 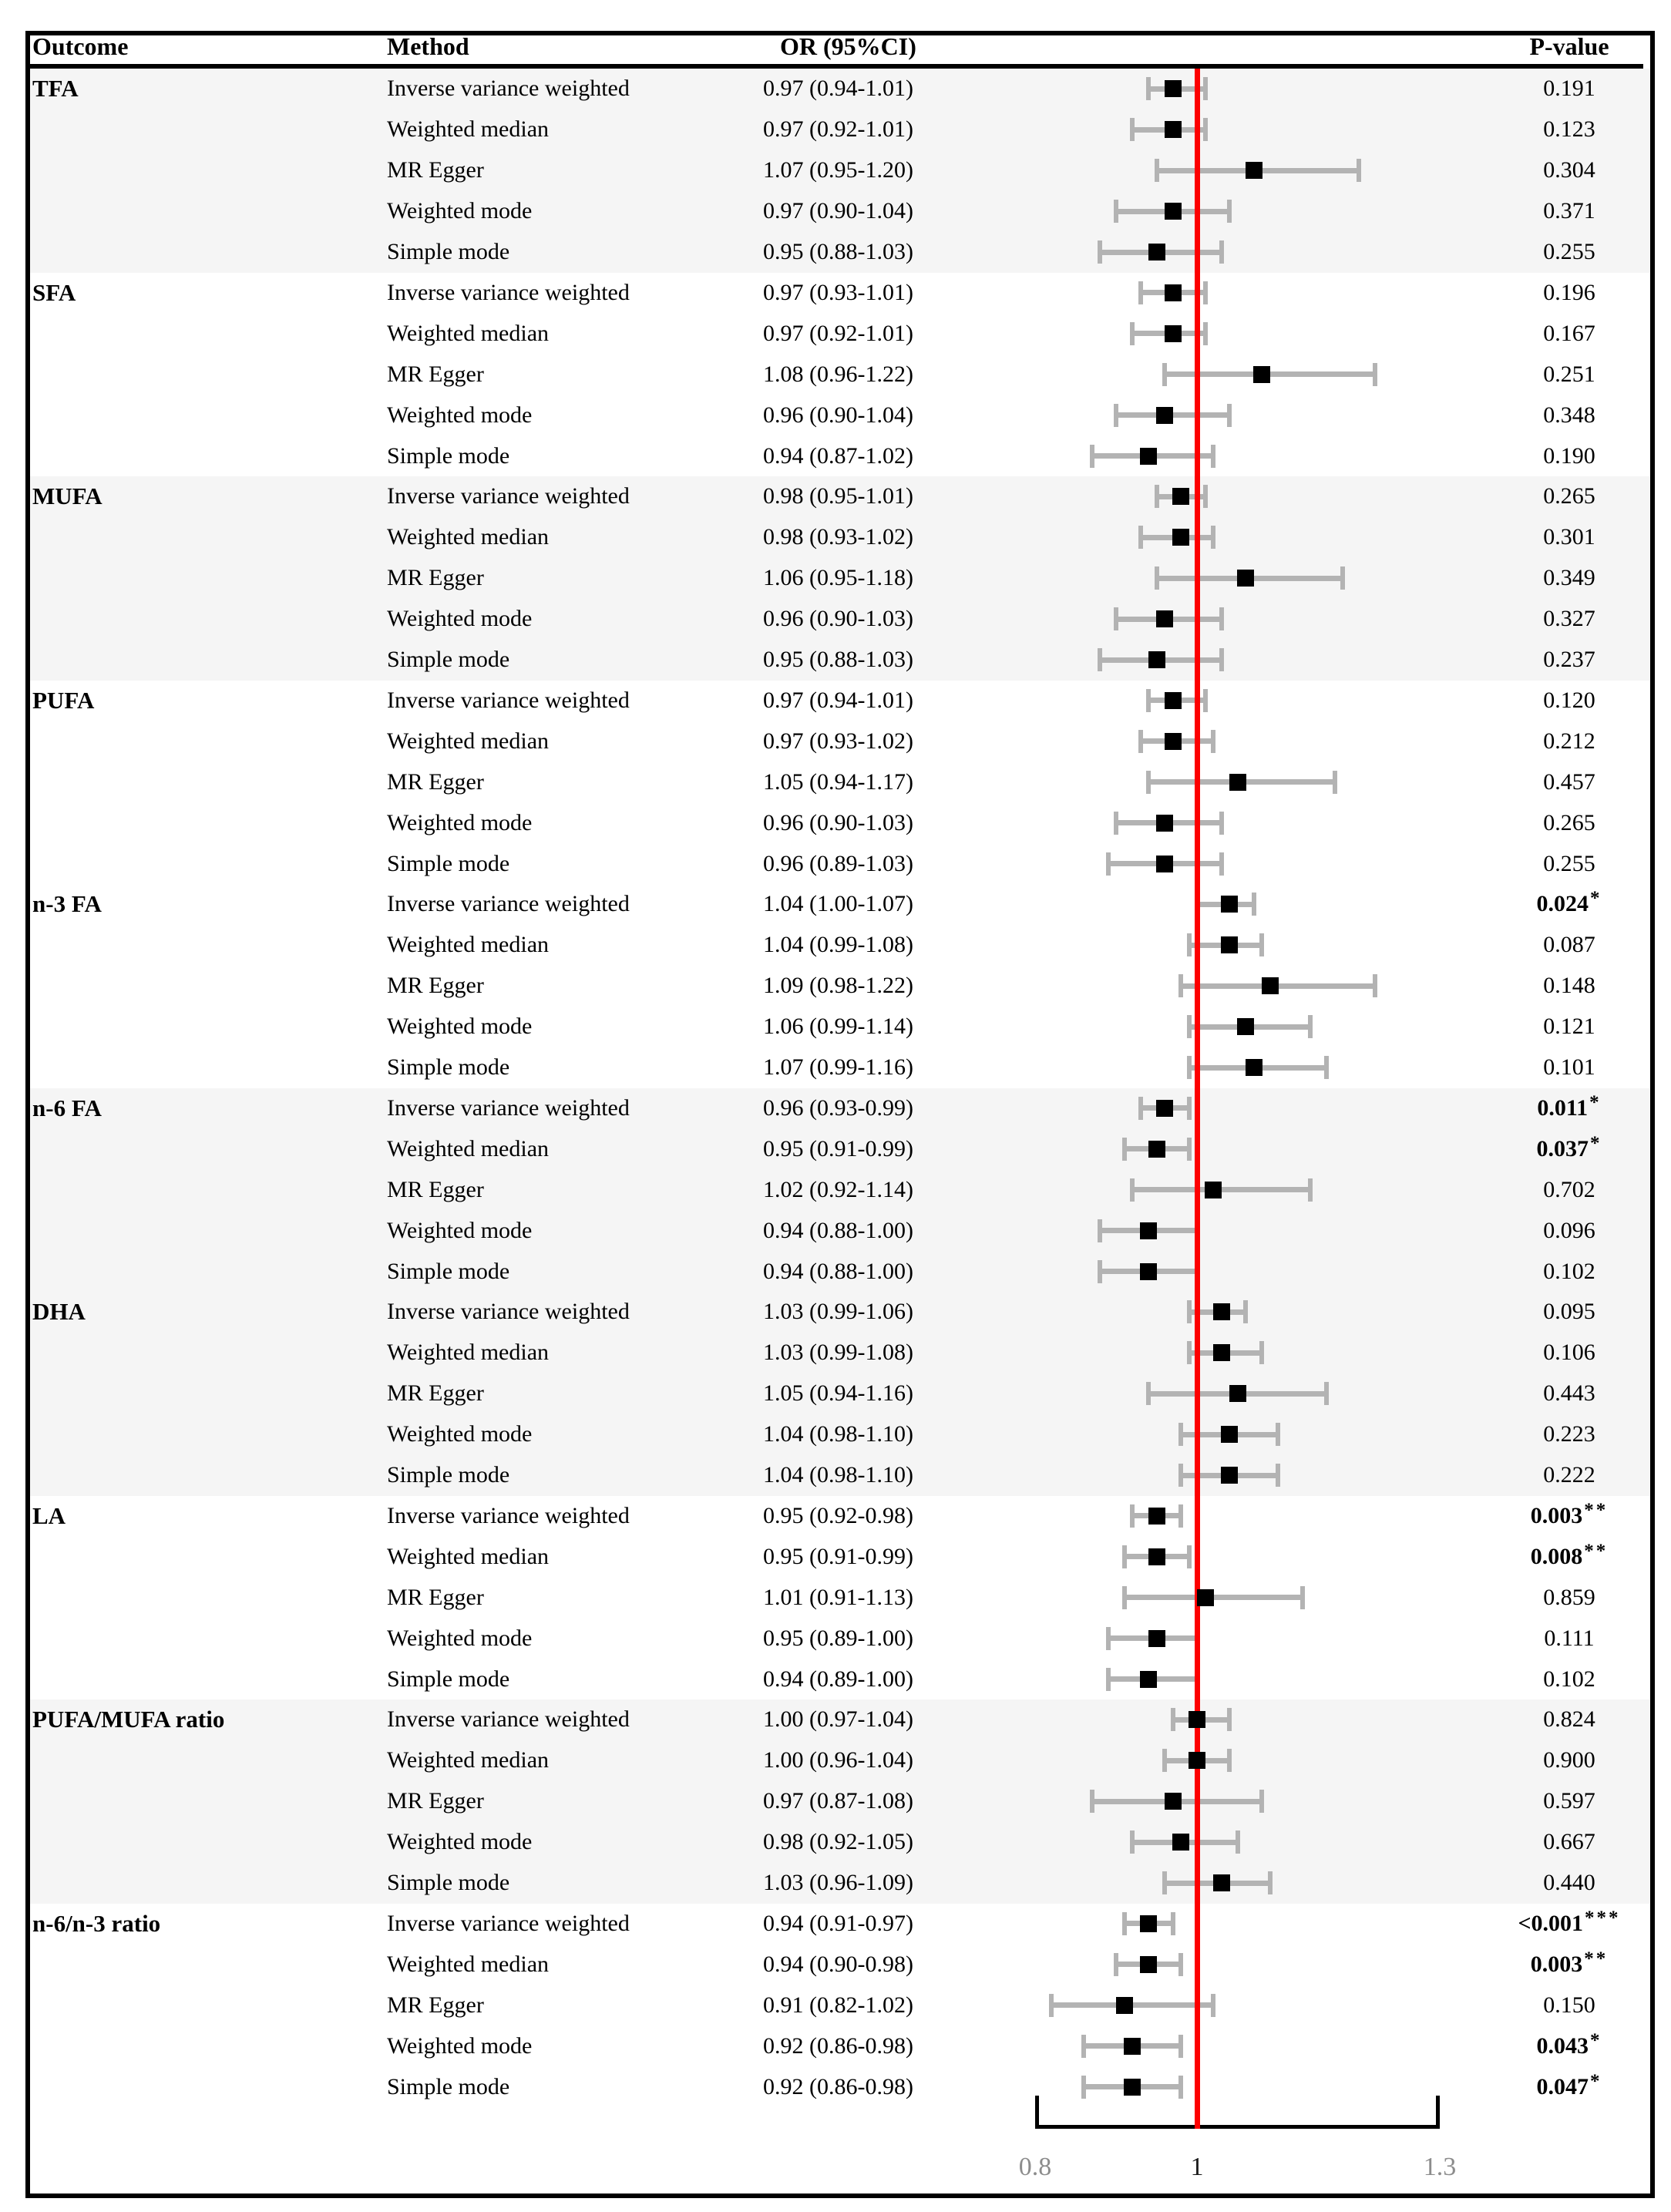 What do you see at coordinates (1569, 1597) in the screenshot?
I see `p-value: 0.859` at bounding box center [1569, 1597].